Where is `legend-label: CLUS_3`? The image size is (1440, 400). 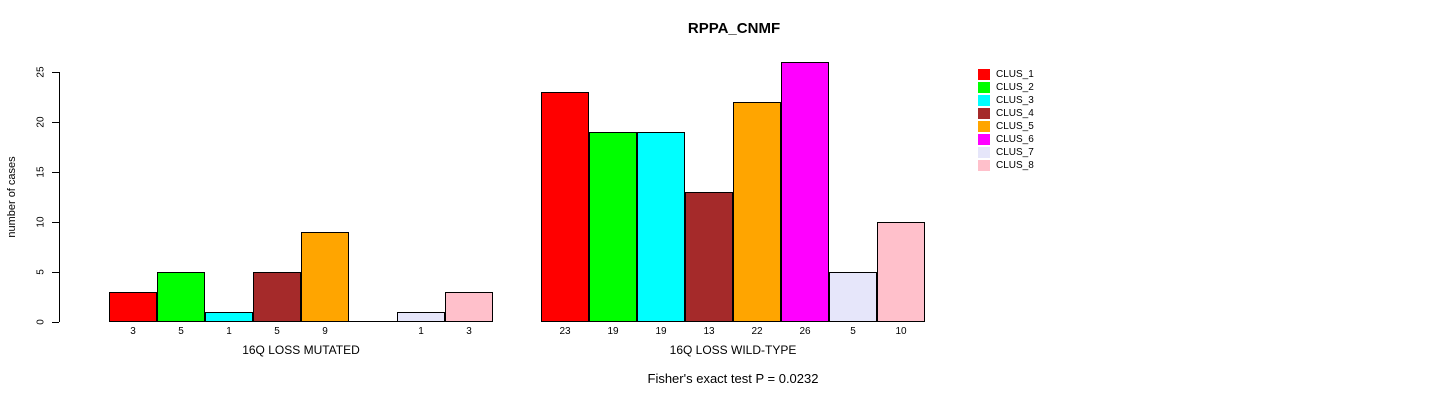
legend-label: CLUS_3 is located at coordinates (1015, 100).